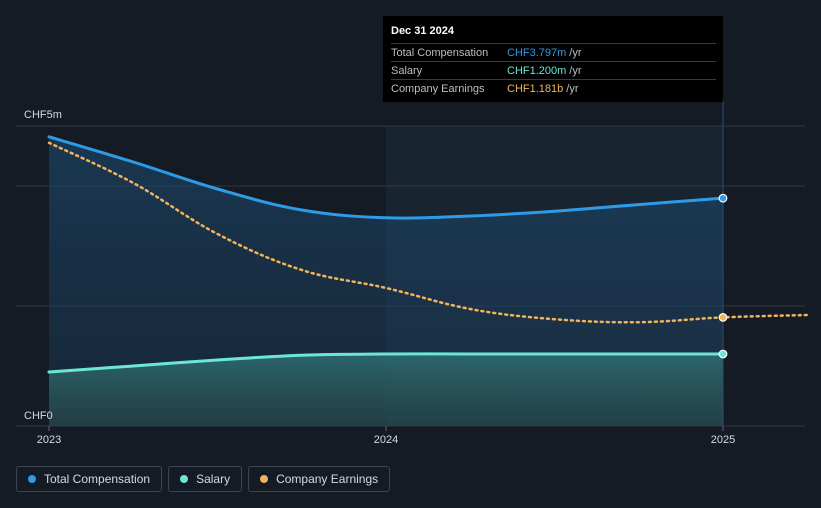 The width and height of the screenshot is (821, 508). I want to click on company-earnings-marker, so click(723, 317).